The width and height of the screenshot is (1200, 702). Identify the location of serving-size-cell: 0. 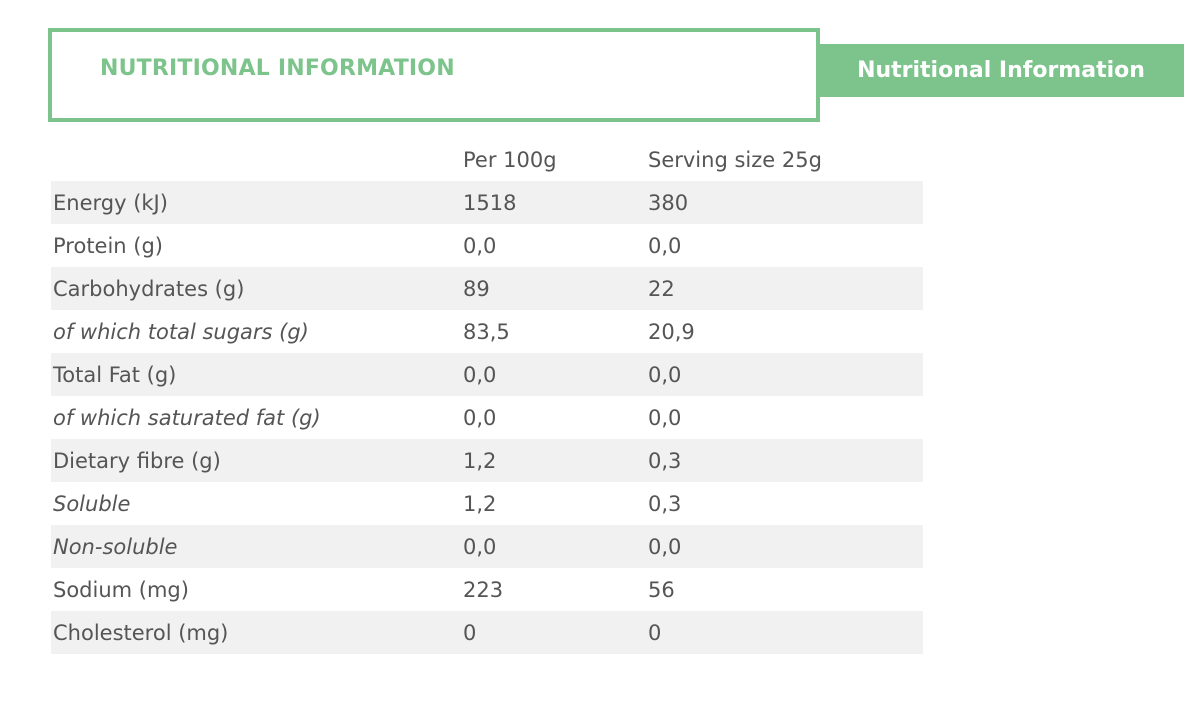
(655, 632).